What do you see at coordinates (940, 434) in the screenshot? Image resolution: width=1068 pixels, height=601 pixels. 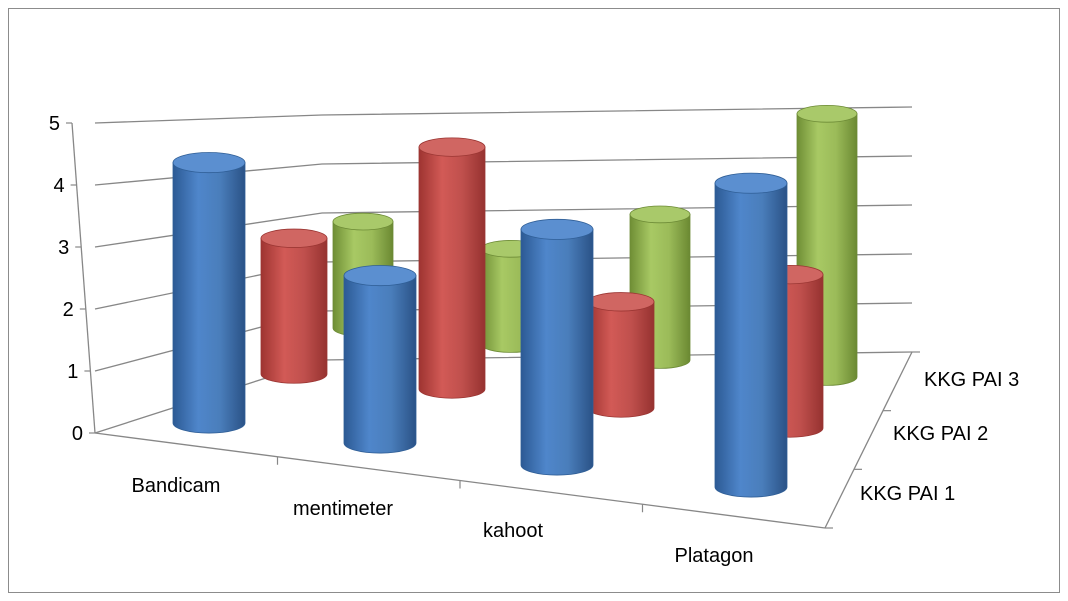 I see `series-label: KKG PAI 2` at bounding box center [940, 434].